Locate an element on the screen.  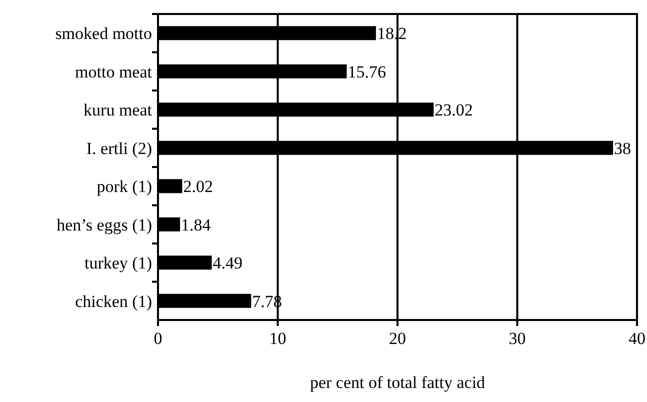
y-tick-label: hen’s eggs (1) is located at coordinates (104, 224).